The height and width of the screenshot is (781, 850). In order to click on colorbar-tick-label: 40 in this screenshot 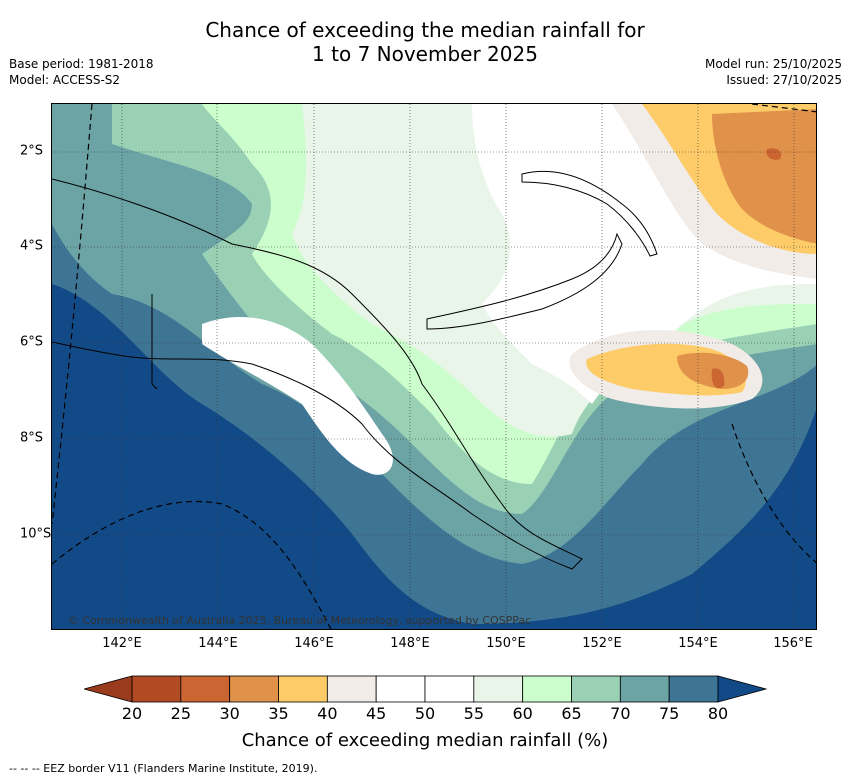, I will do `click(327, 713)`.